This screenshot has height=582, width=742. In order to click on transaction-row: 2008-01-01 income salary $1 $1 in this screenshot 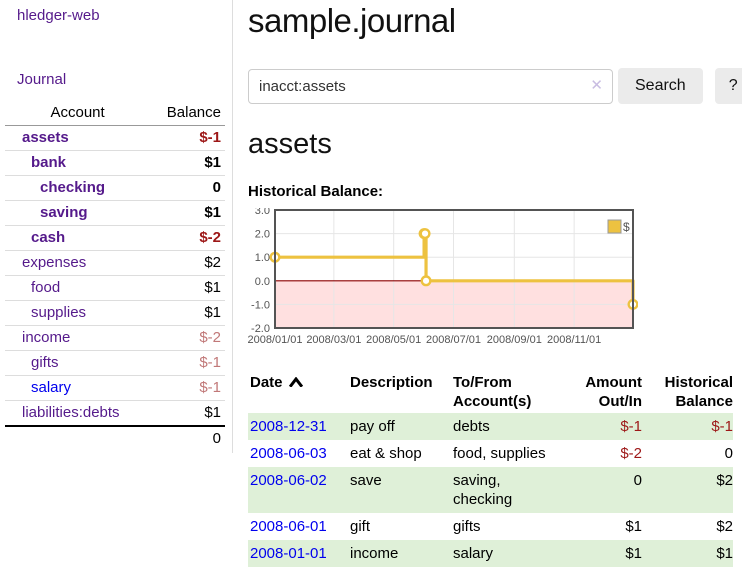, I will do `click(490, 553)`.